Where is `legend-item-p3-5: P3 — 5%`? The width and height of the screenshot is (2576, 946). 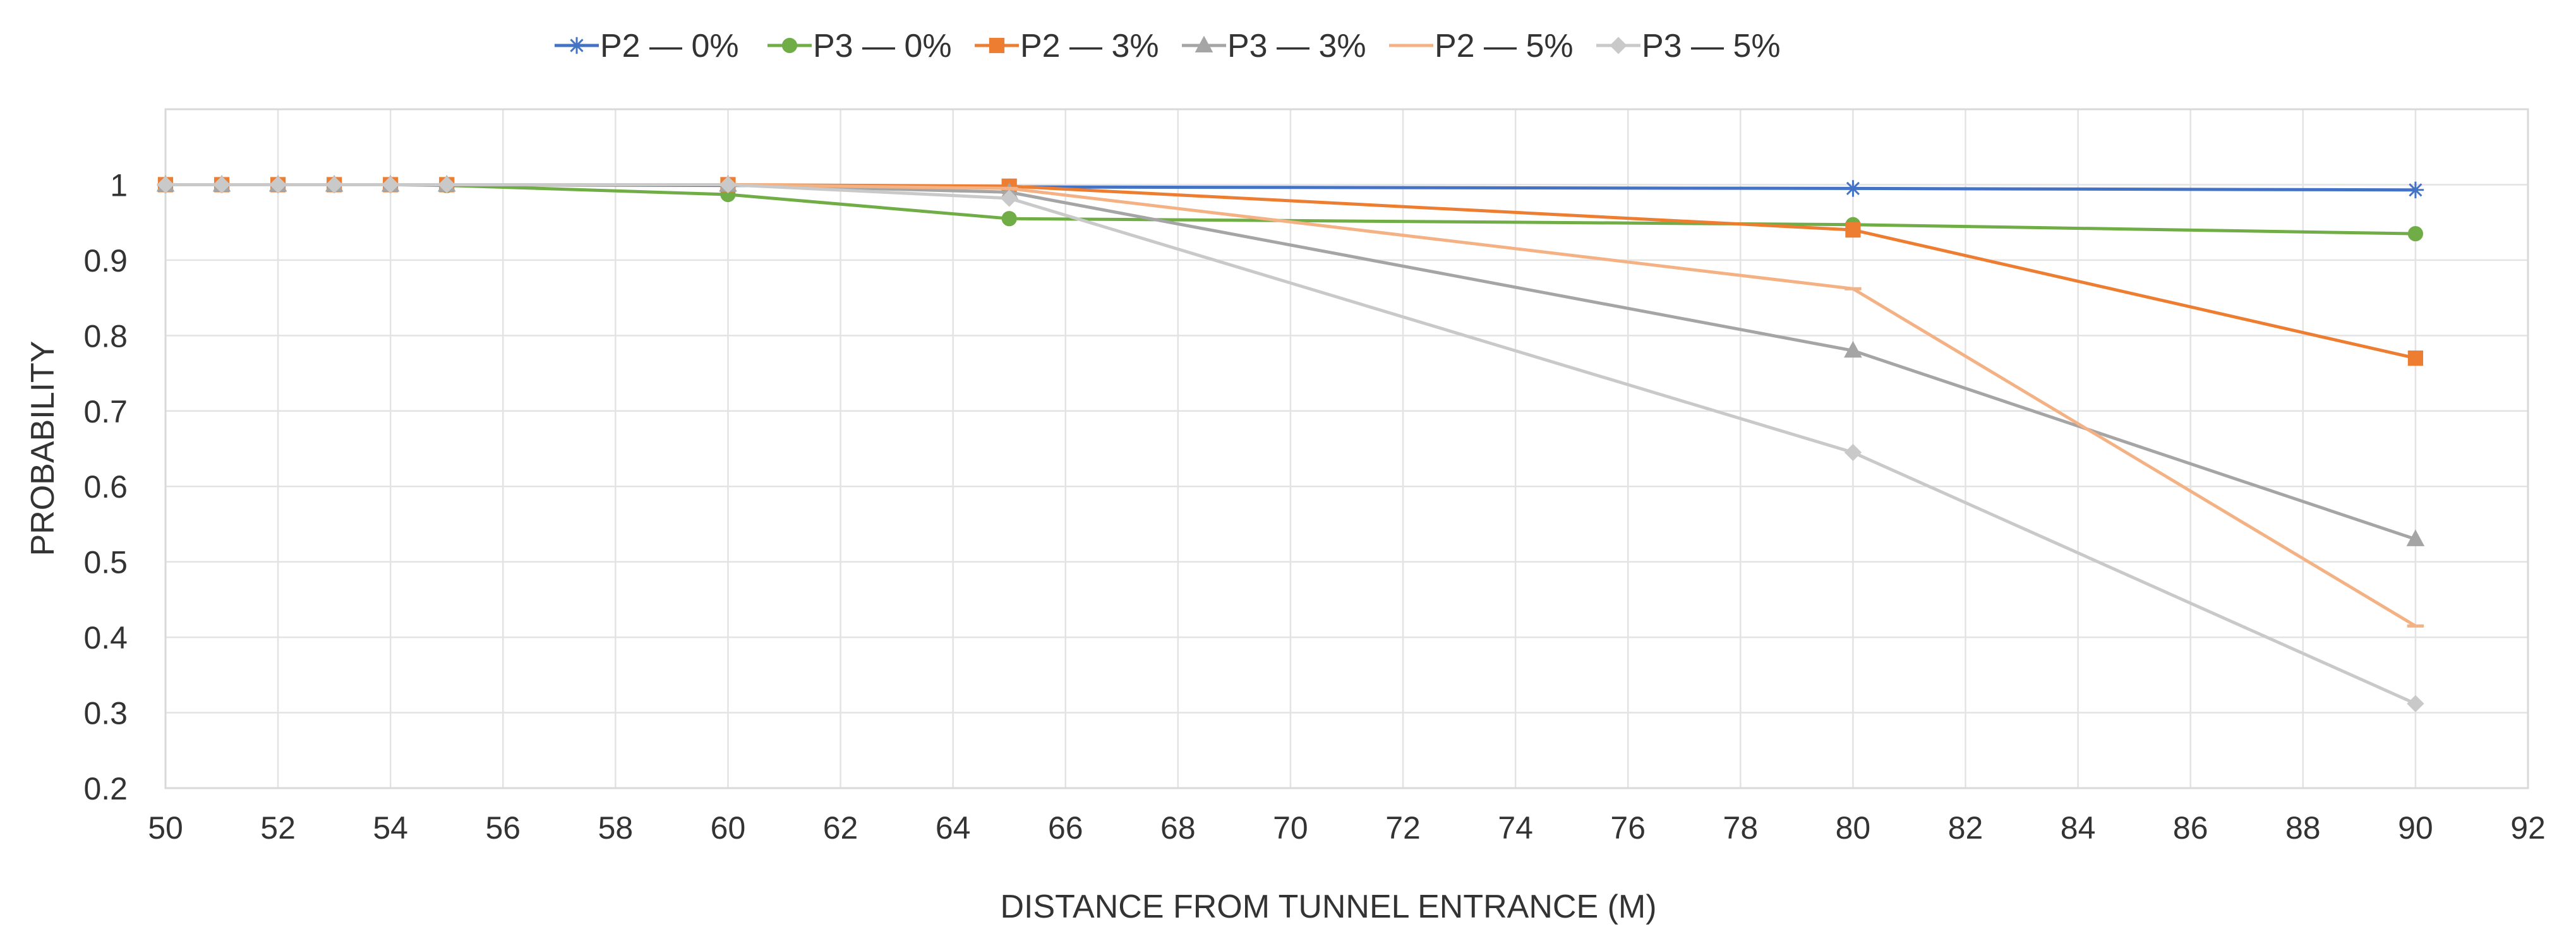 legend-item-p3-5: P3 — 5% is located at coordinates (1688, 46).